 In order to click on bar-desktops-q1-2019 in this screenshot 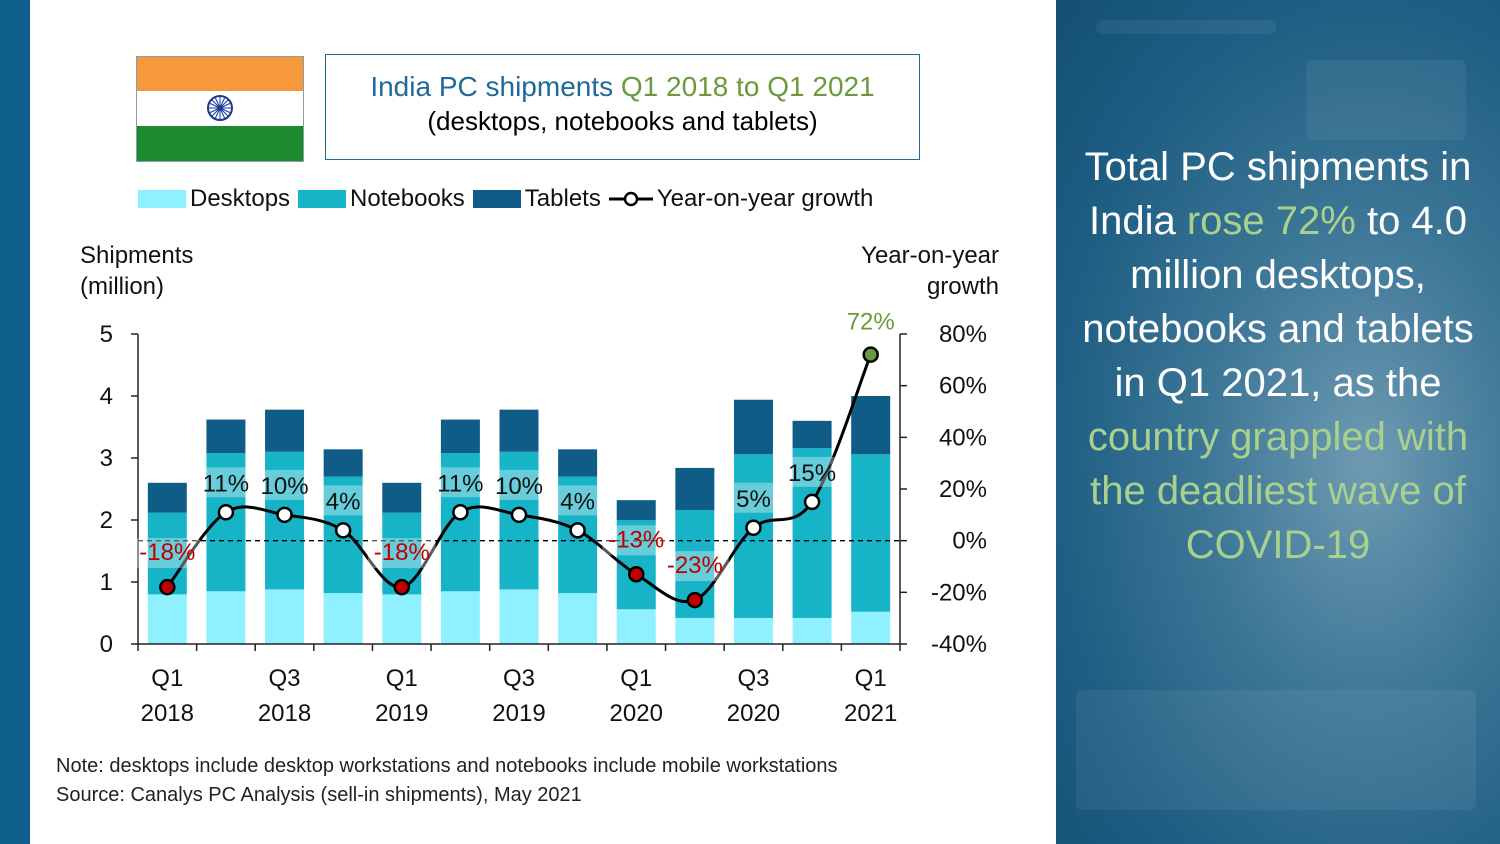, I will do `click(402, 619)`.